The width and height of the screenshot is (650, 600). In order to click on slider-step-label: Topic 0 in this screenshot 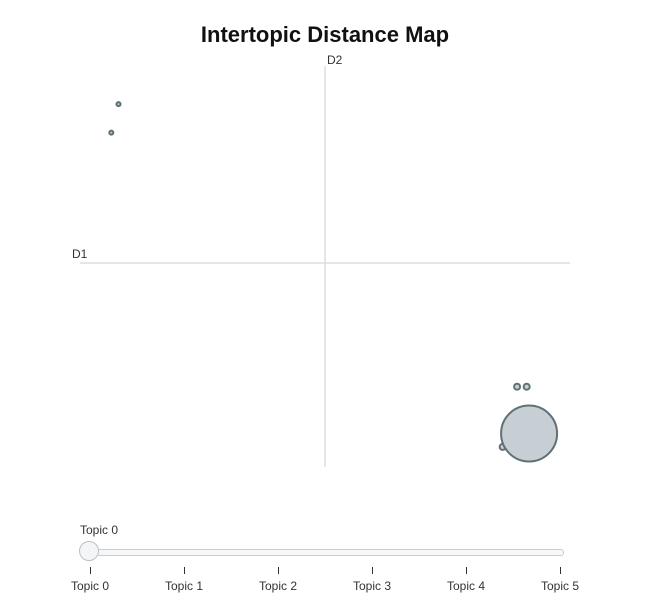, I will do `click(90, 586)`.